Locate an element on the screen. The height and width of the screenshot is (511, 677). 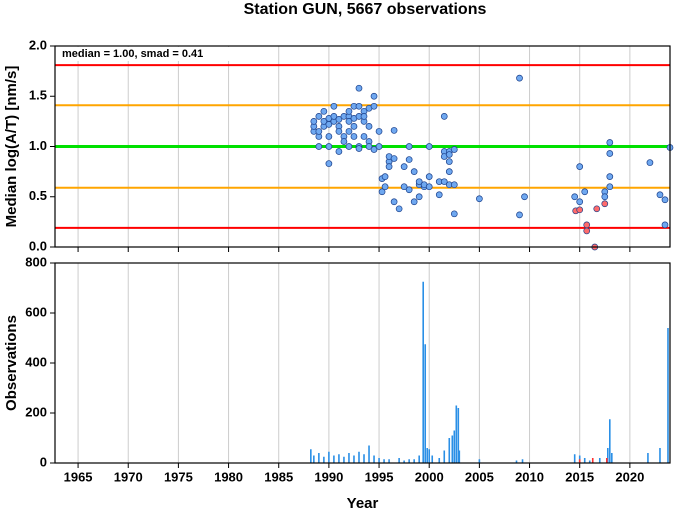
y-tick-label: 0.0 is located at coordinates (38, 245).